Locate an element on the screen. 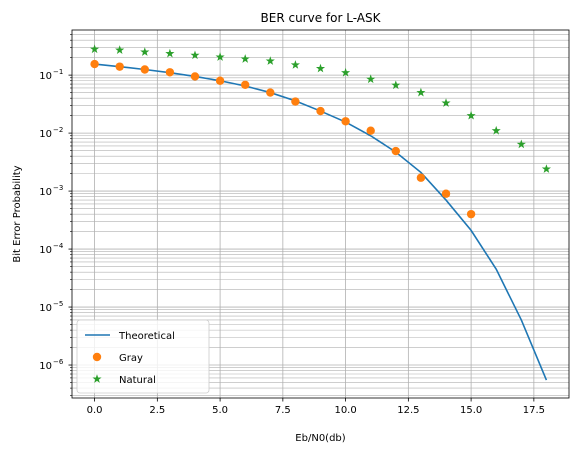  y-tick-label: 10 −6 is located at coordinates (51, 365).